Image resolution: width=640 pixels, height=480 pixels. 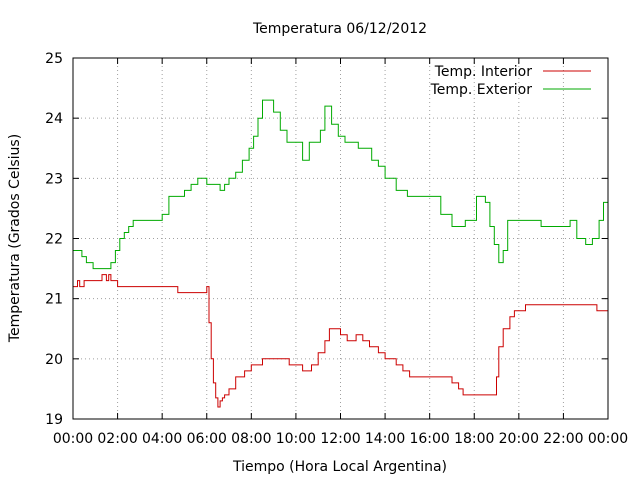 What do you see at coordinates (54, 300) in the screenshot?
I see `y-tick-label: 21` at bounding box center [54, 300].